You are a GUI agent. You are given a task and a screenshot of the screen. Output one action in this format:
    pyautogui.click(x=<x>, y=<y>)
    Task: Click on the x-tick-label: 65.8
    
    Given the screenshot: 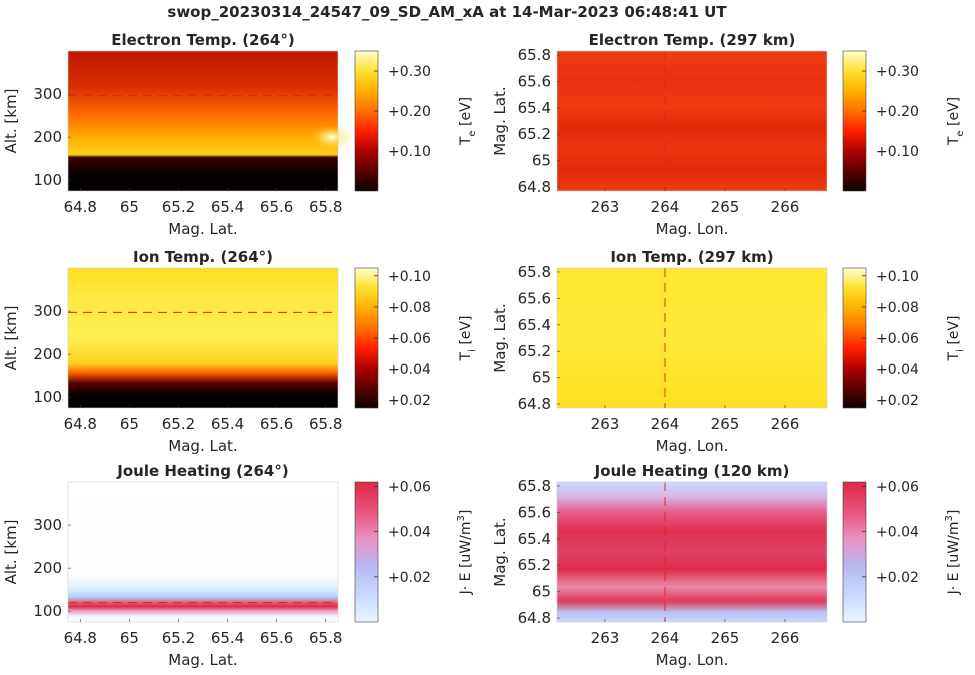 What is the action you would take?
    pyautogui.click(x=325, y=638)
    